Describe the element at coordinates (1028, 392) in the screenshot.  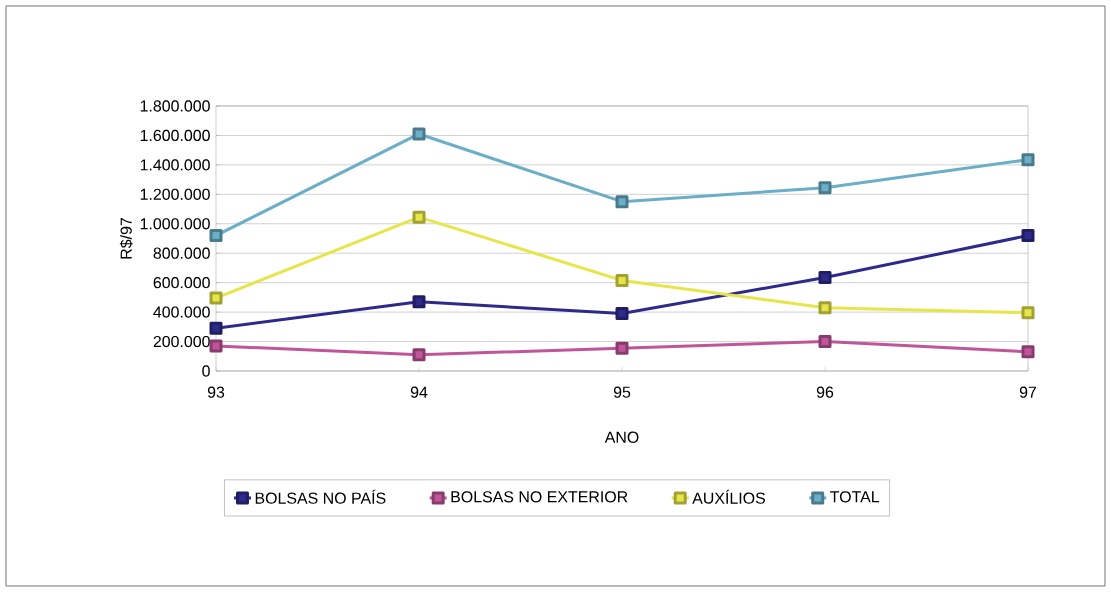
I see `x-tick-label: 97` at that location.